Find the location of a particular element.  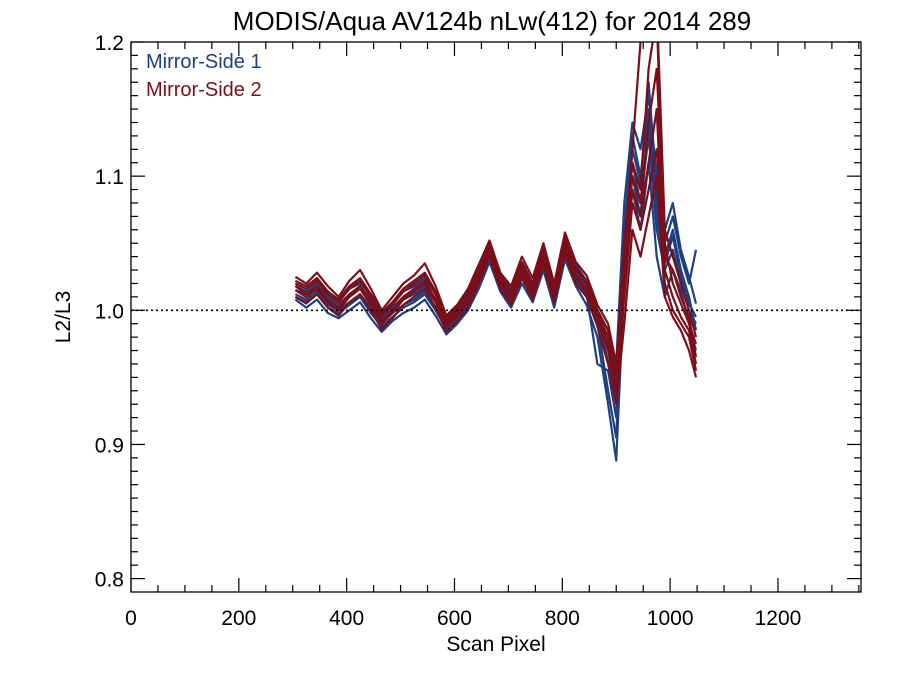

y-tick-label: 1.1 is located at coordinates (109, 177).